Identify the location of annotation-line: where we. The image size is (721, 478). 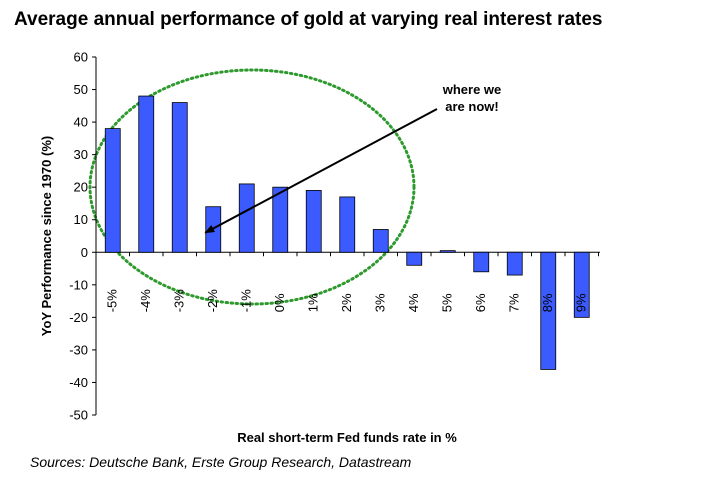
(472, 89).